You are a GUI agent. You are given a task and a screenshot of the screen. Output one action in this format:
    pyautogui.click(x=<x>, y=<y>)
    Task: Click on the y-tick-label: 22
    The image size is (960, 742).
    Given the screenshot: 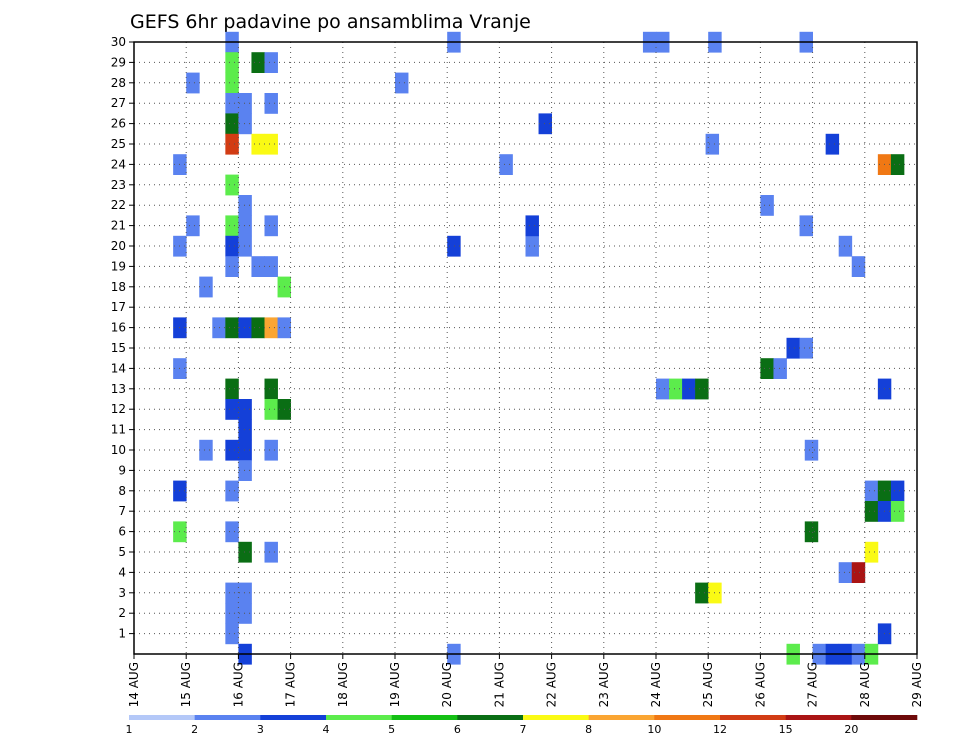 What is the action you would take?
    pyautogui.click(x=118, y=205)
    